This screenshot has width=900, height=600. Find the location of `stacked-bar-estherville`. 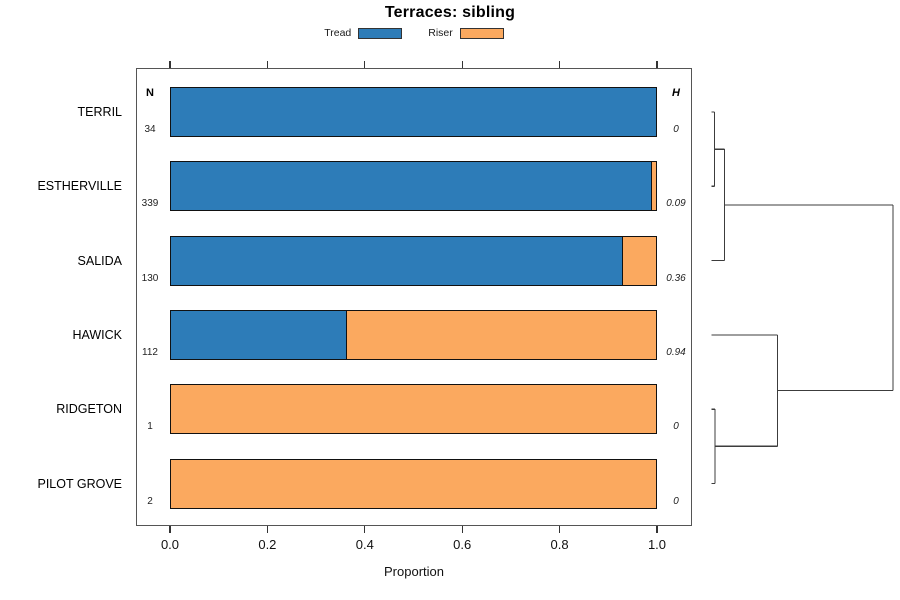

stacked-bar-estherville is located at coordinates (413, 186).